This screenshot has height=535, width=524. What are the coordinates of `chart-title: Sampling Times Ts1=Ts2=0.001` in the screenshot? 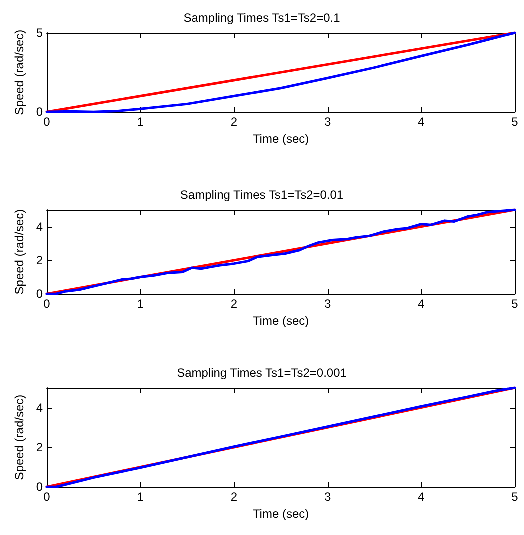 It's located at (262, 373).